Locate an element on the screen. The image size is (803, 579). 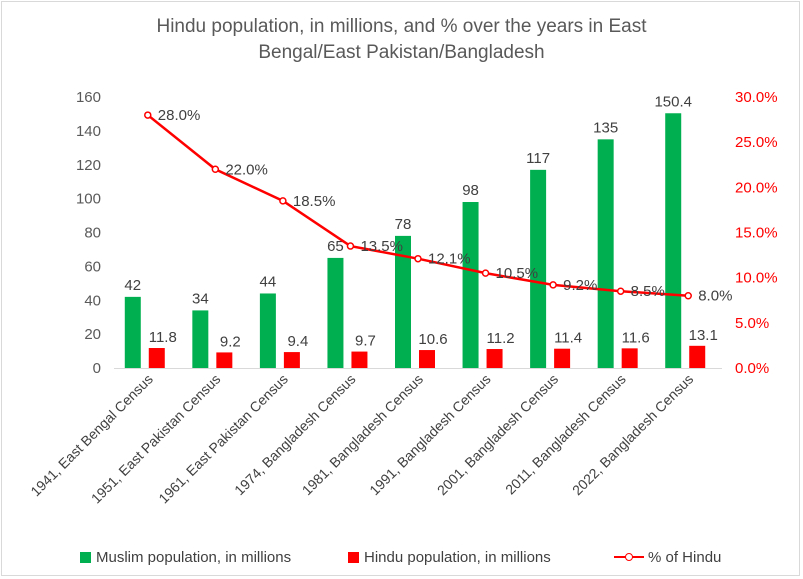
data-label-muslim: 150.4 is located at coordinates (673, 101).